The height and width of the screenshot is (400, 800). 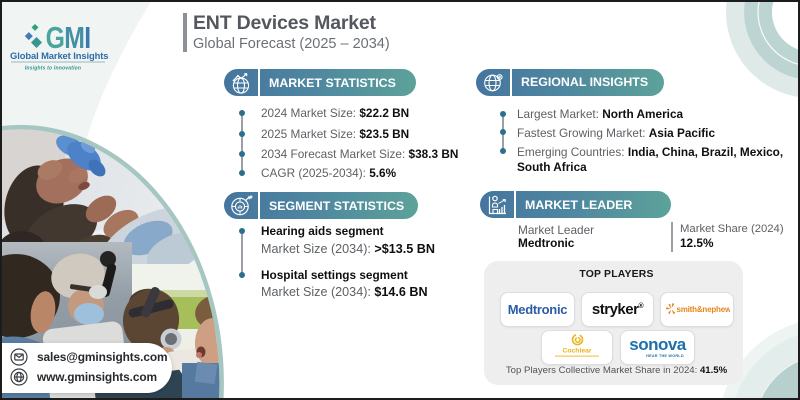 I want to click on svg-text: Global Market Insights, so click(x=59, y=55).